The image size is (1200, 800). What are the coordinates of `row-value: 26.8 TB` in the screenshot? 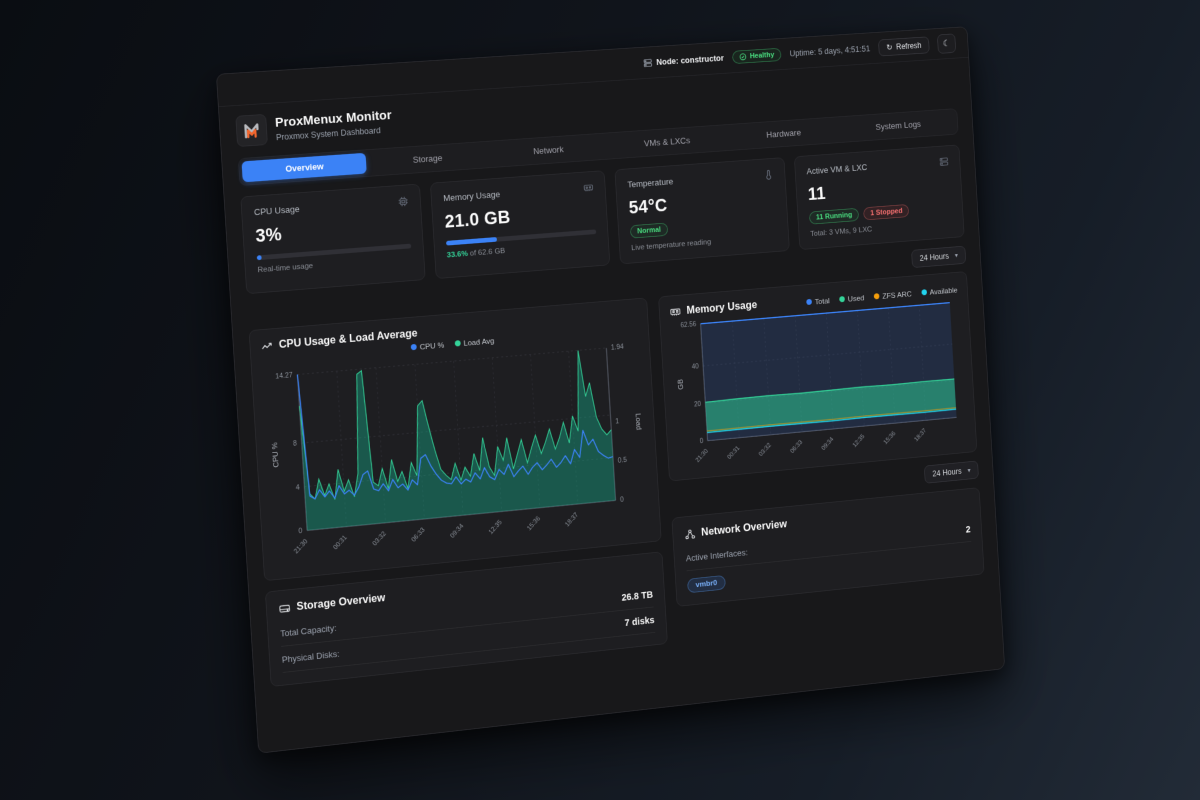 It's located at (637, 596).